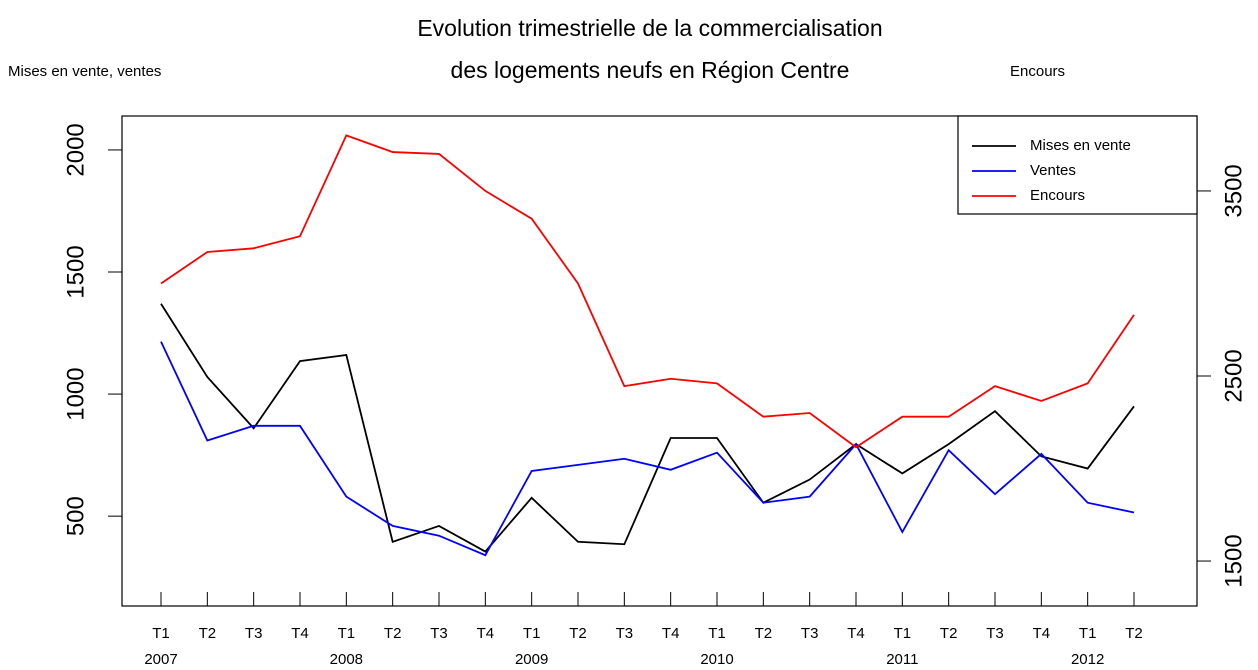 Image resolution: width=1258 pixels, height=670 pixels. Describe the element at coordinates (75, 271) in the screenshot. I see `y-tick-label: 1500` at that location.